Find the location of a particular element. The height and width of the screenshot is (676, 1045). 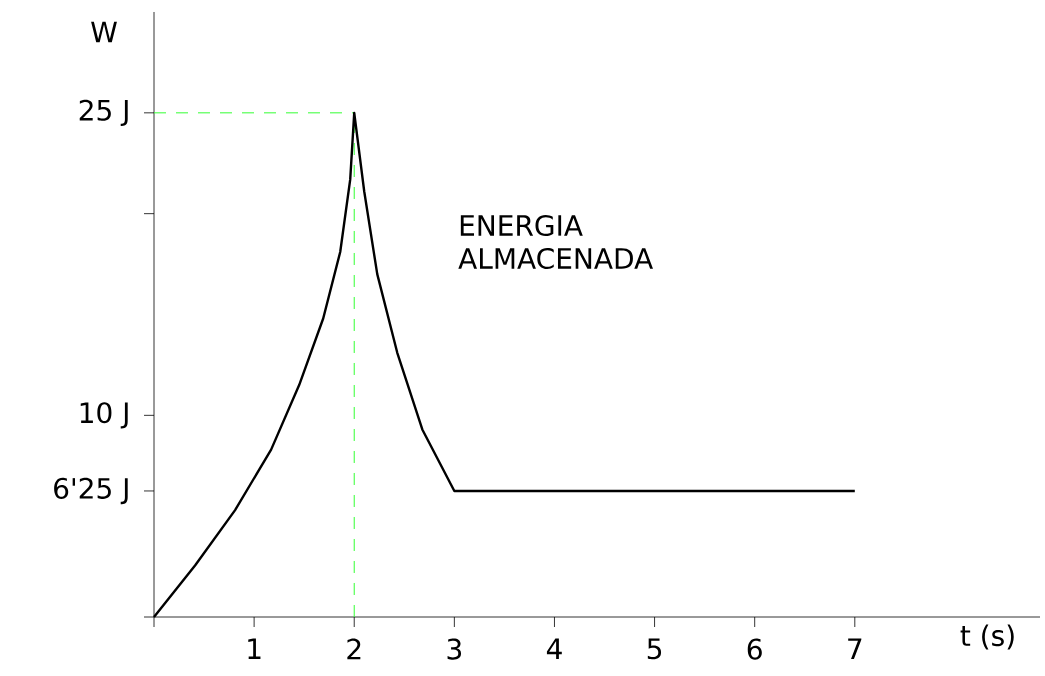

y-tick-label: 25 J is located at coordinates (103, 113).